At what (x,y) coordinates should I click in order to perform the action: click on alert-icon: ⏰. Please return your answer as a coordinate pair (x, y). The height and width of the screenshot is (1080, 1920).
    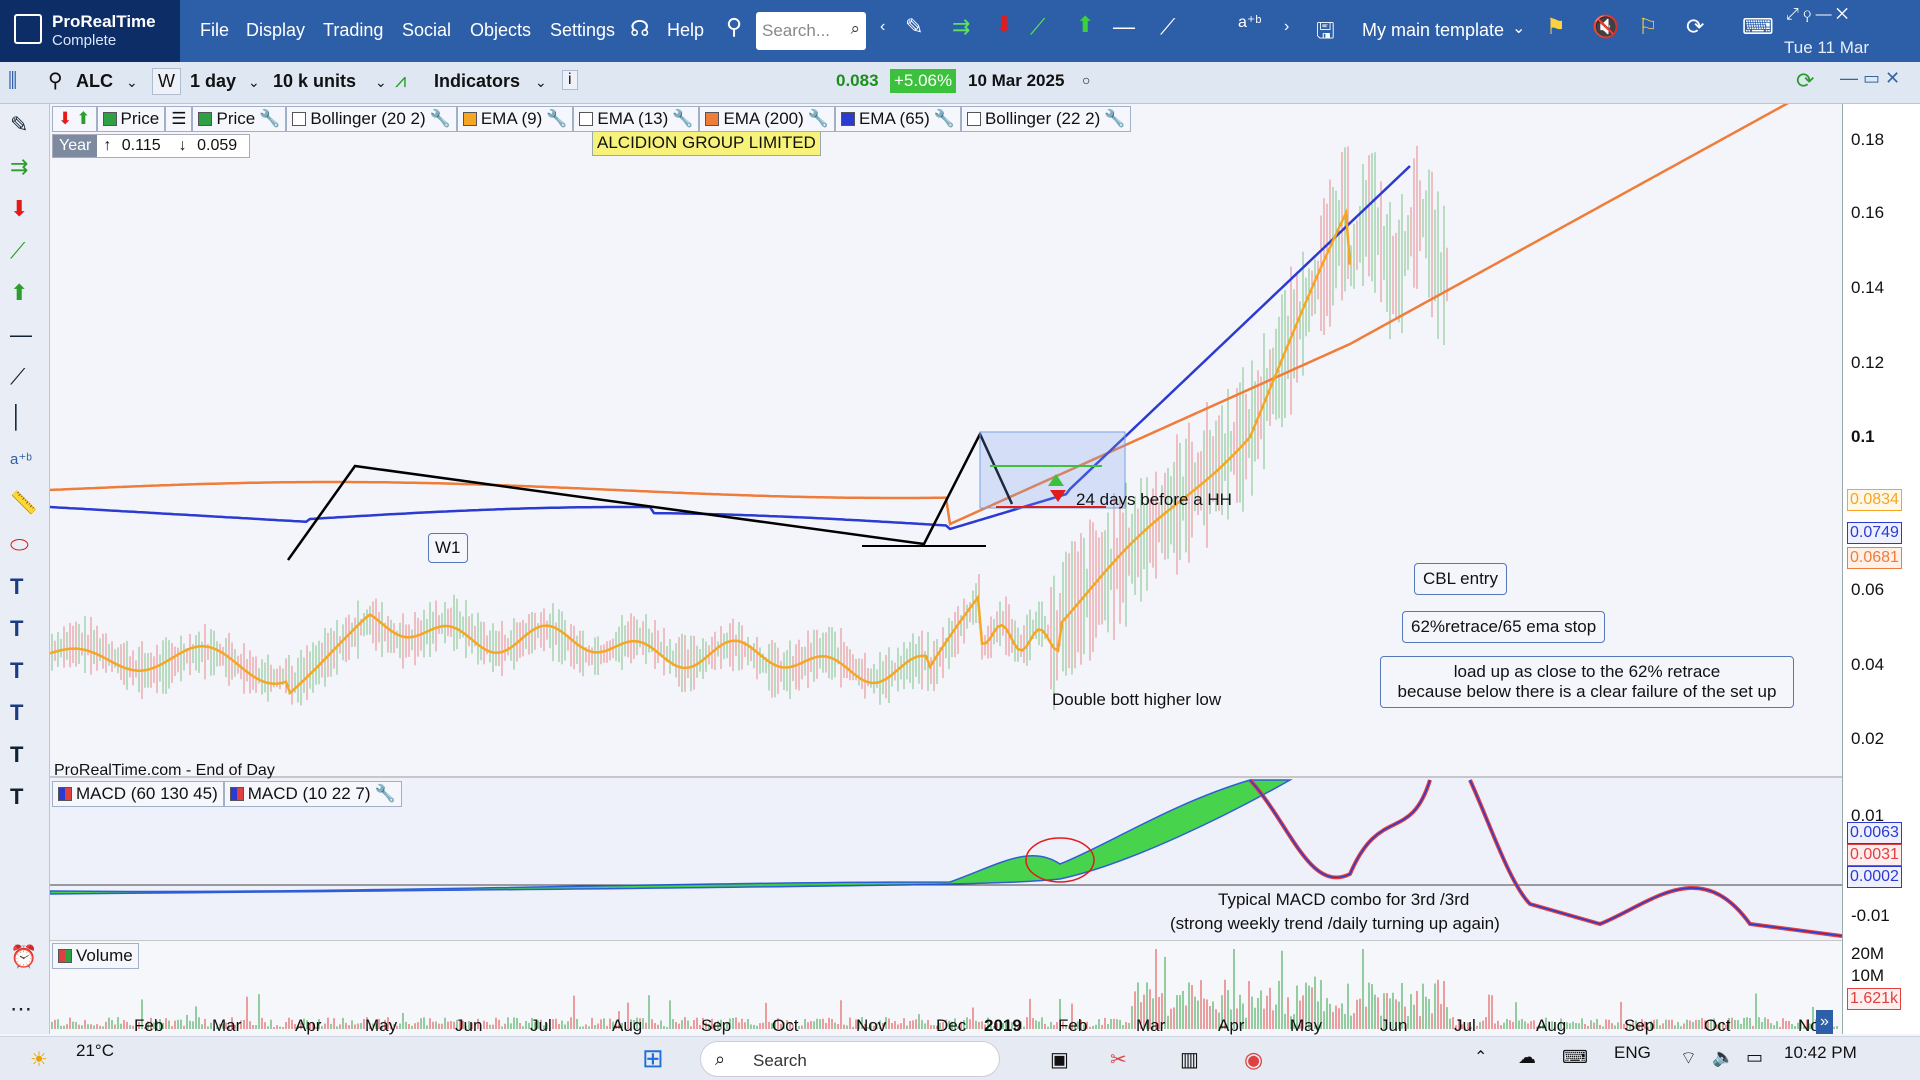
    Looking at the image, I should click on (24, 956).